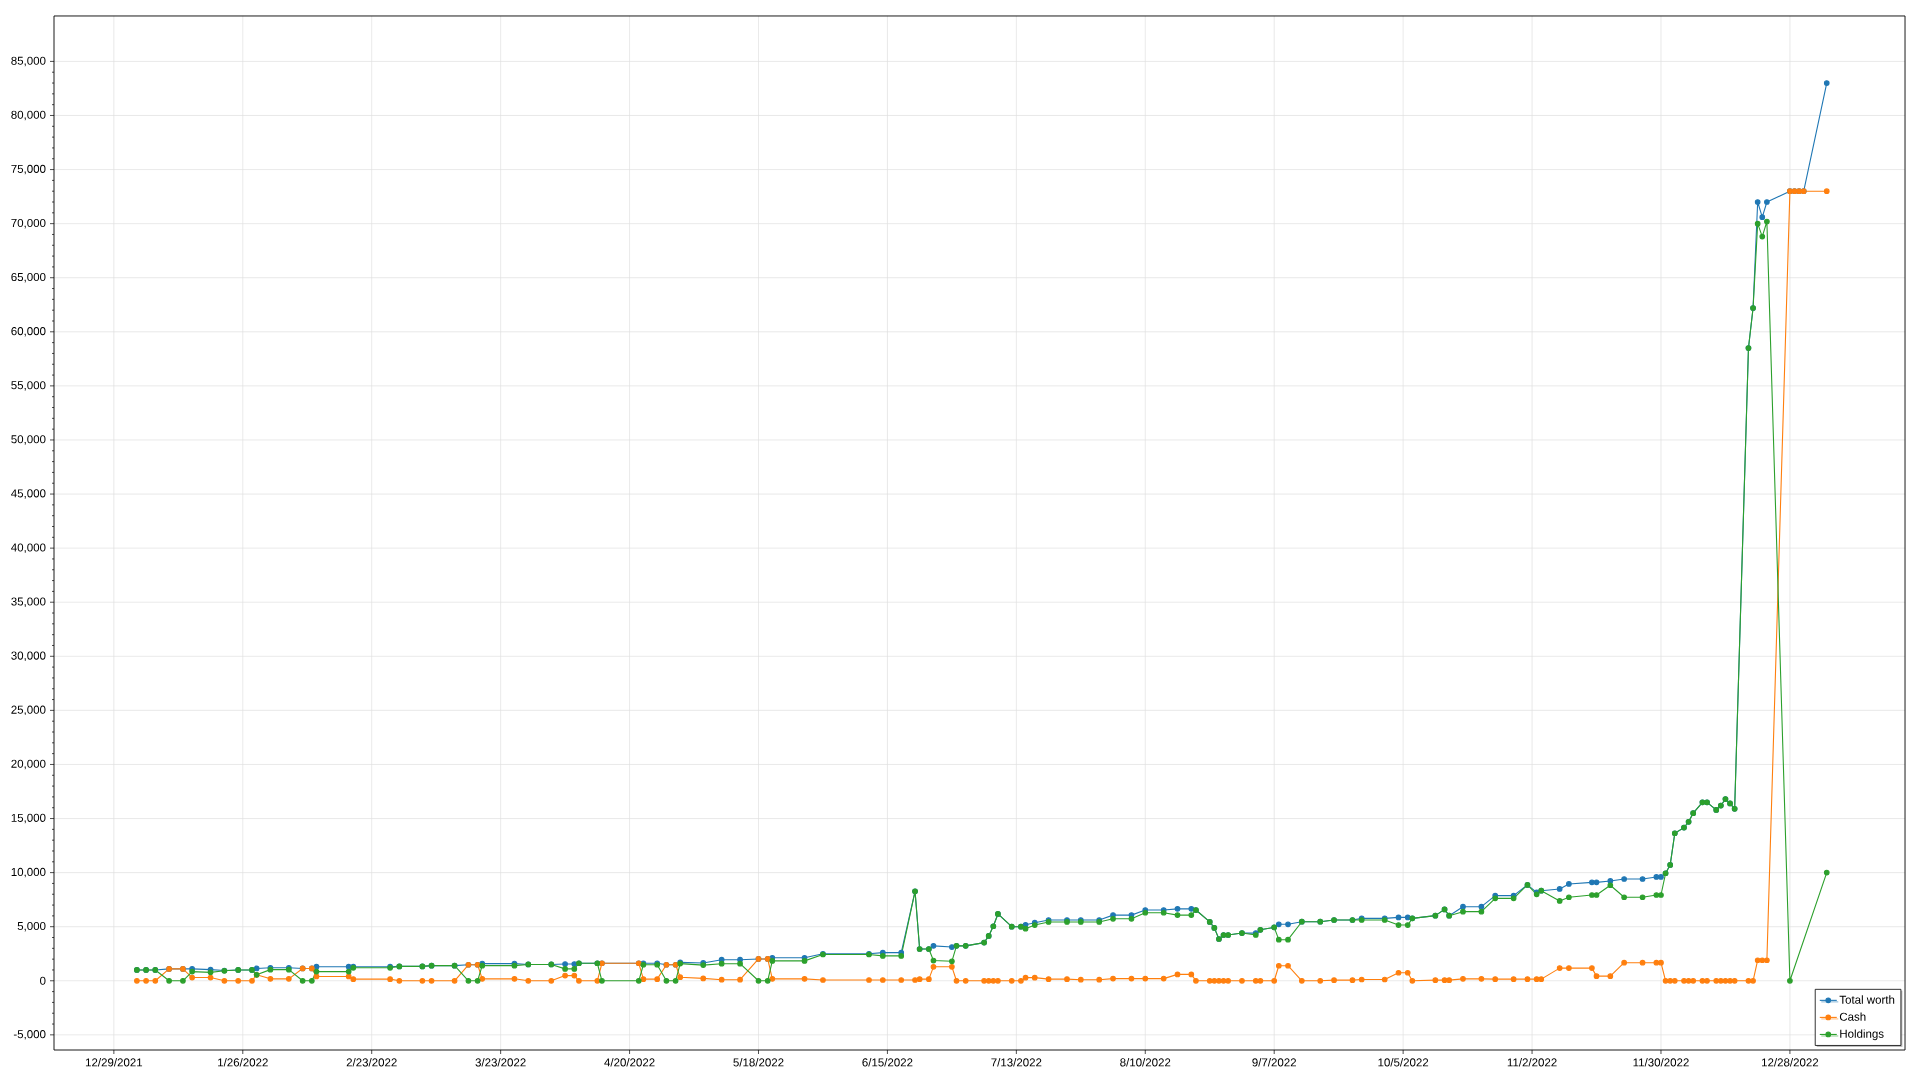 Image resolution: width=1920 pixels, height=1080 pixels. Describe the element at coordinates (31, 926) in the screenshot. I see `y-tick-label: 5,000` at that location.